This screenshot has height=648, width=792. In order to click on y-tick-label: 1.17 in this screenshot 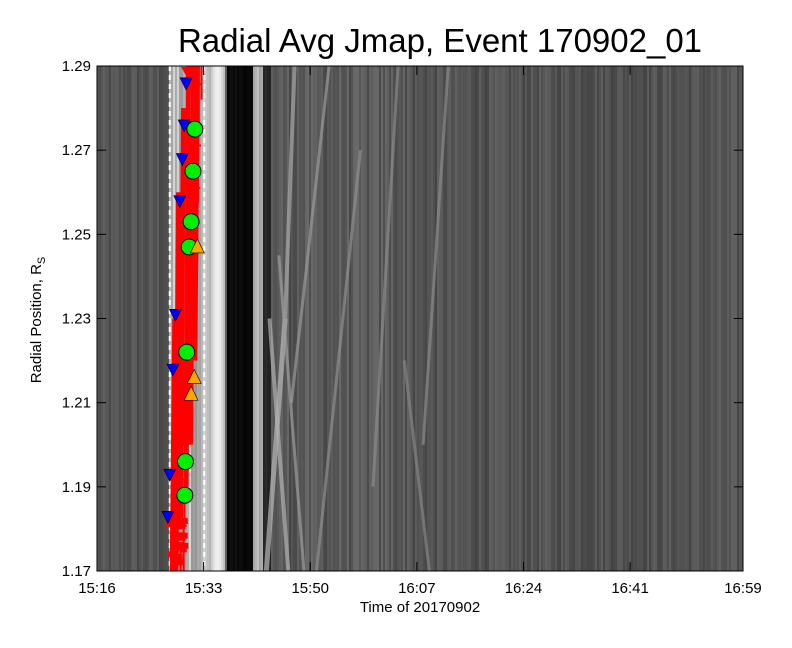, I will do `click(76, 571)`.